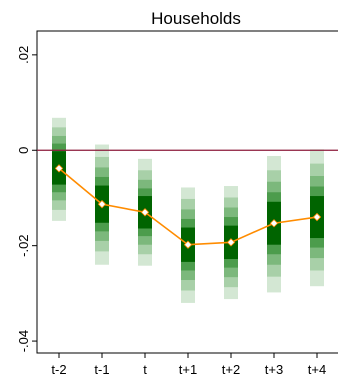 The width and height of the screenshot is (338, 384). Describe the element at coordinates (274, 369) in the screenshot. I see `x-tick-label: t+3` at that location.